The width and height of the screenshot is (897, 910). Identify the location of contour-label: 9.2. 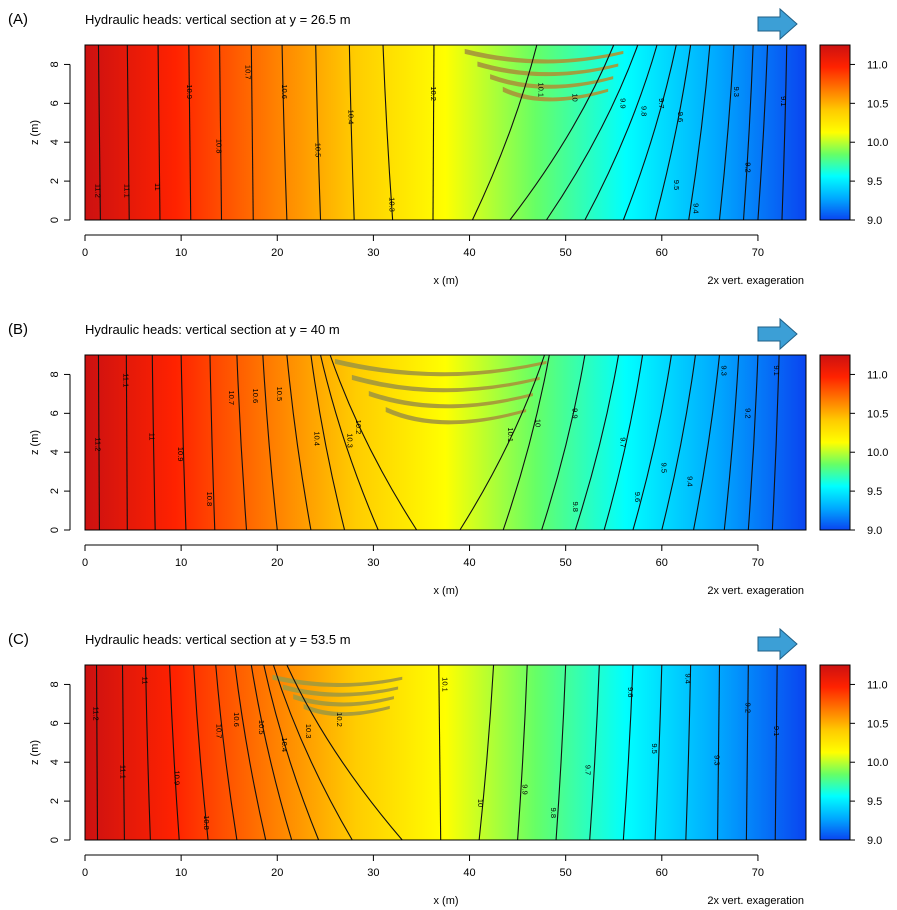
(747, 708).